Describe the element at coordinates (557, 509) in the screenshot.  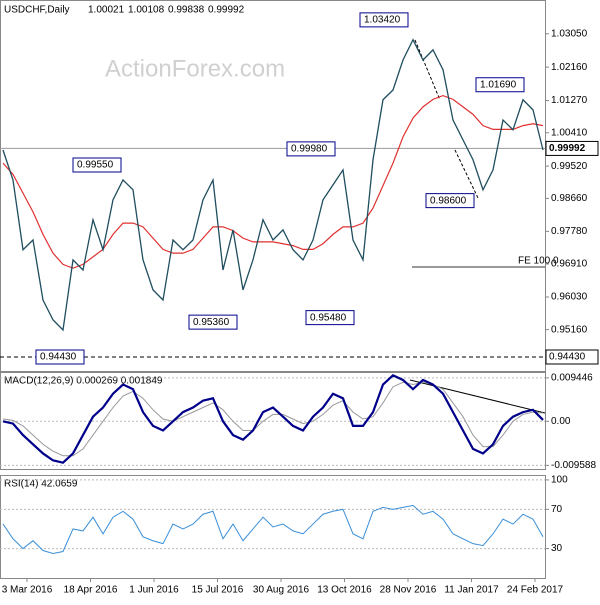
I see `y-tick-label: 70` at that location.